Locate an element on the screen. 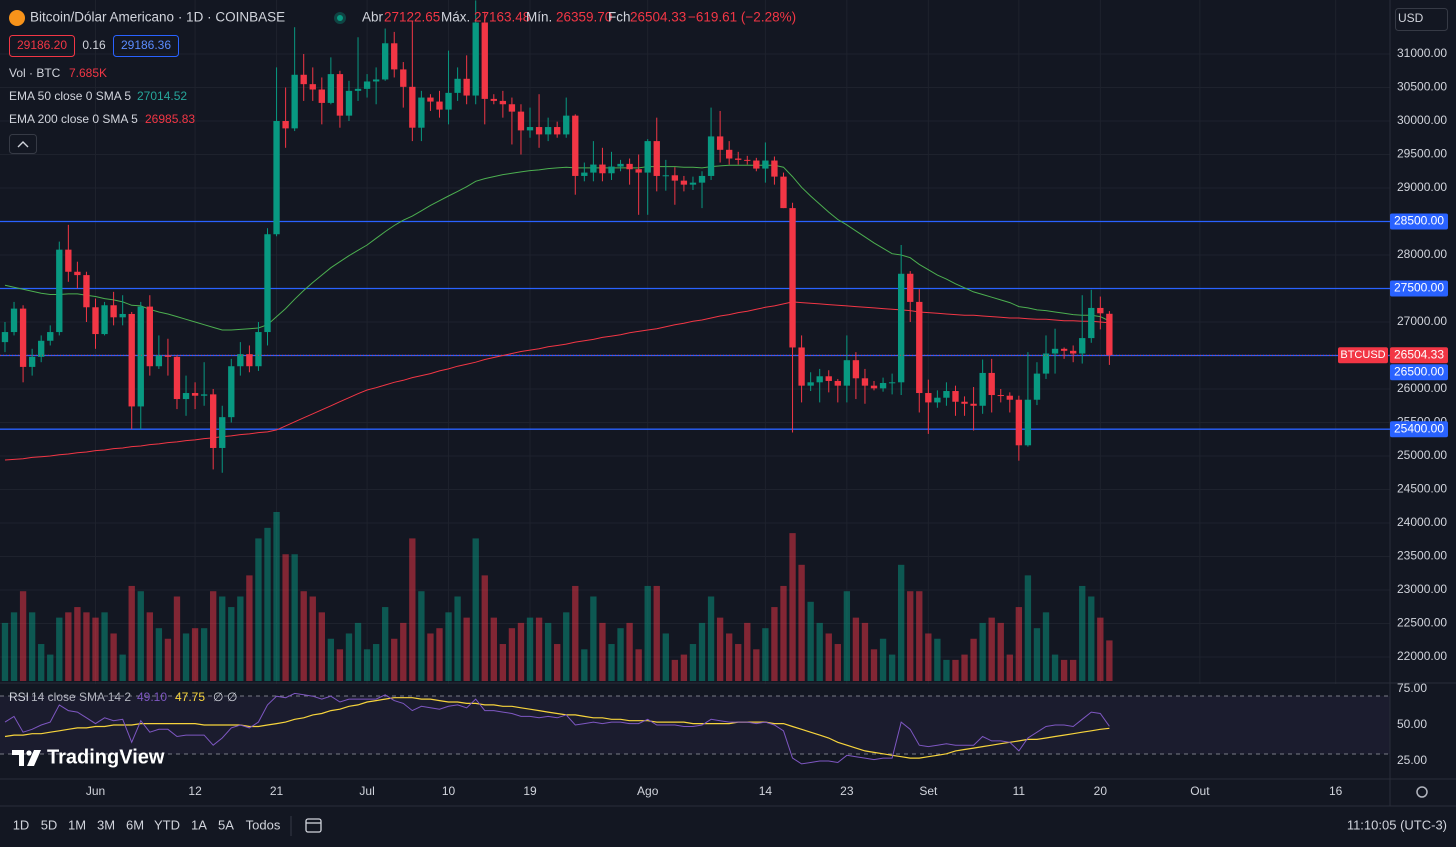  range-button: 1D is located at coordinates (21, 824).